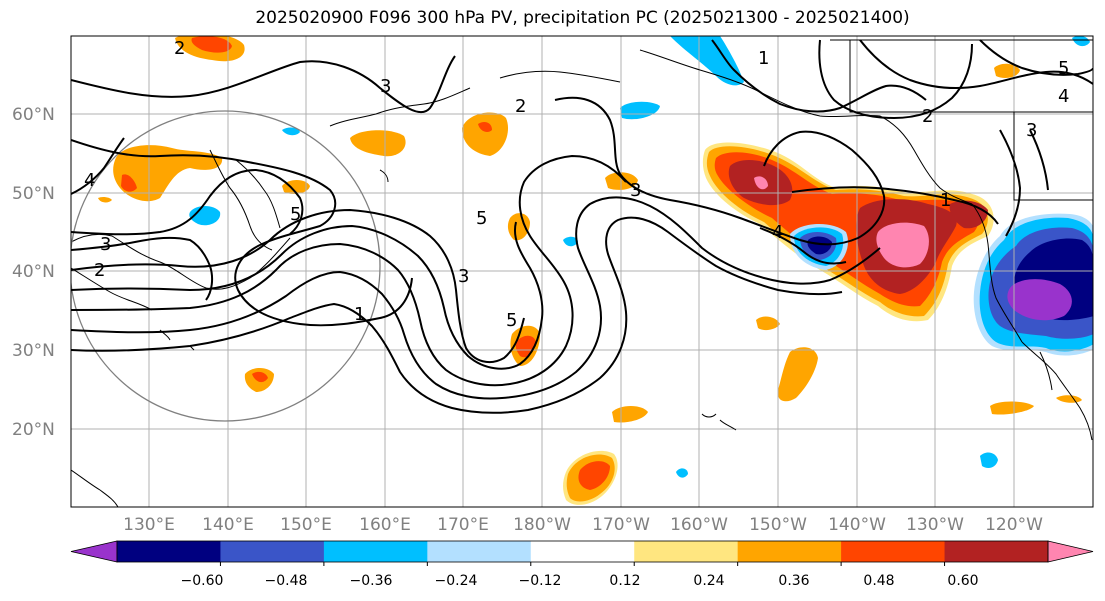 The width and height of the screenshot is (1105, 601). I want to click on lon-label: 150°E, so click(306, 525).